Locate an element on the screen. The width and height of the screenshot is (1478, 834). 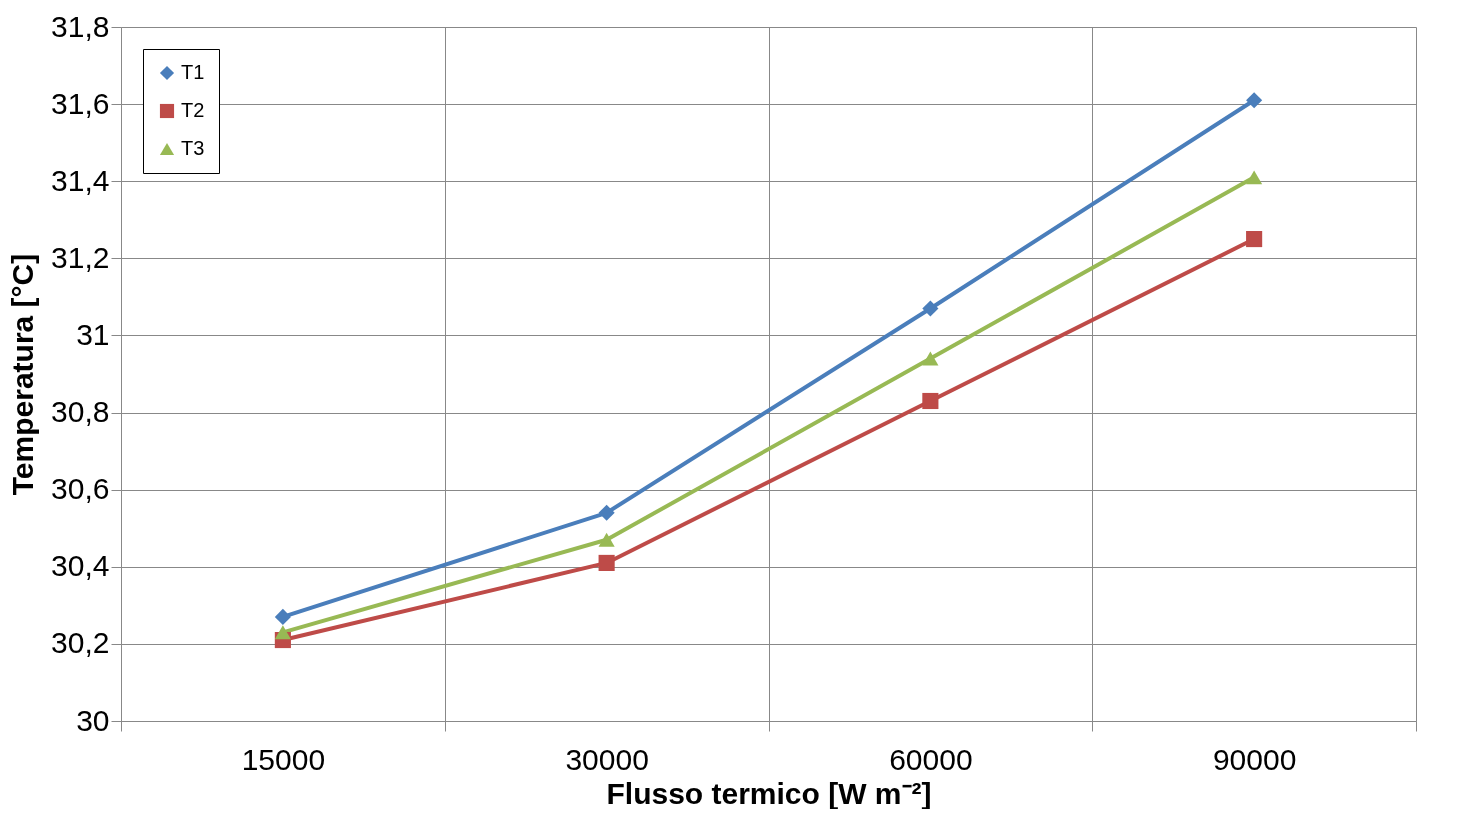
y-tick-label: 30,8 is located at coordinates (80, 412).